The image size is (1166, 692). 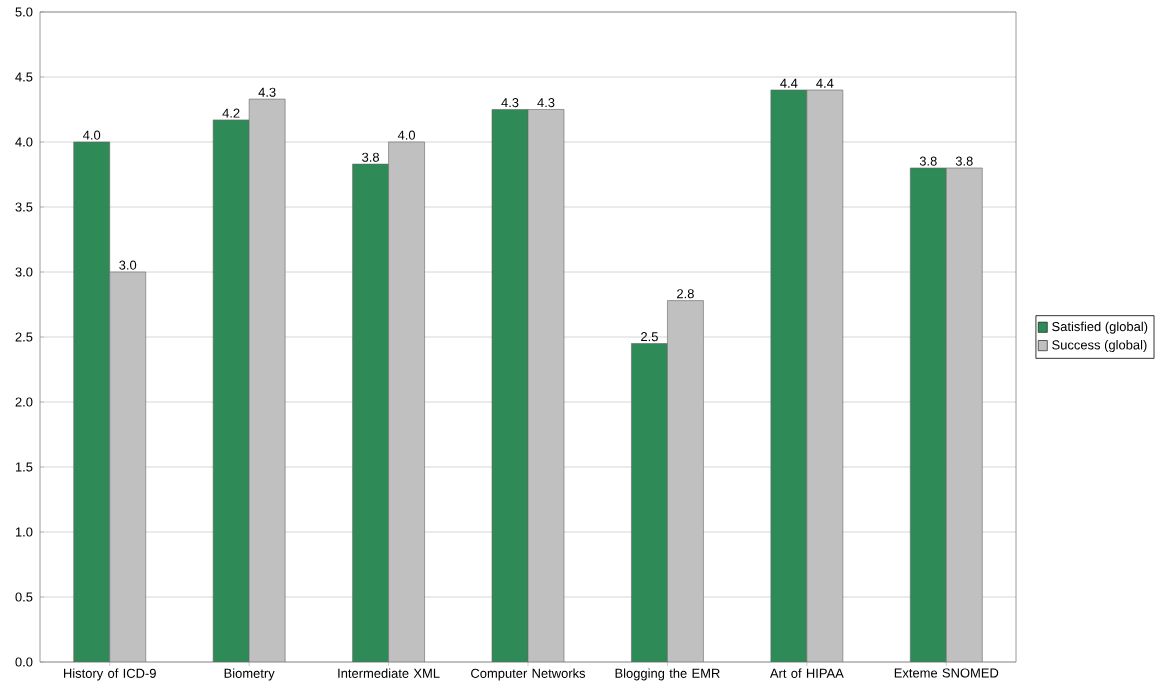 I want to click on data-label: 4.2, so click(x=231, y=113).